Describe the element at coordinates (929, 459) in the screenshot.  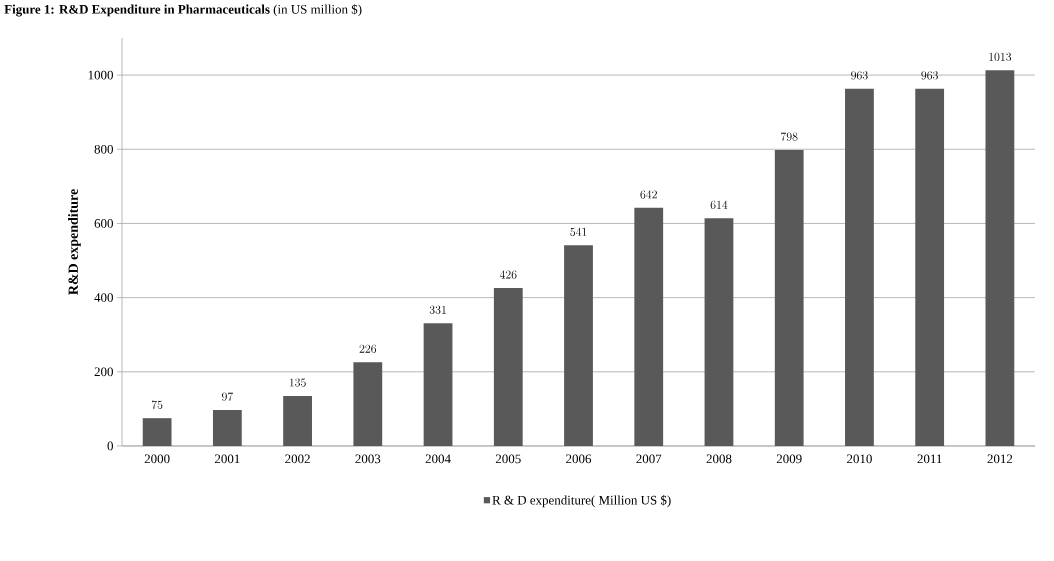
I see `x-tick-label: 2011` at that location.